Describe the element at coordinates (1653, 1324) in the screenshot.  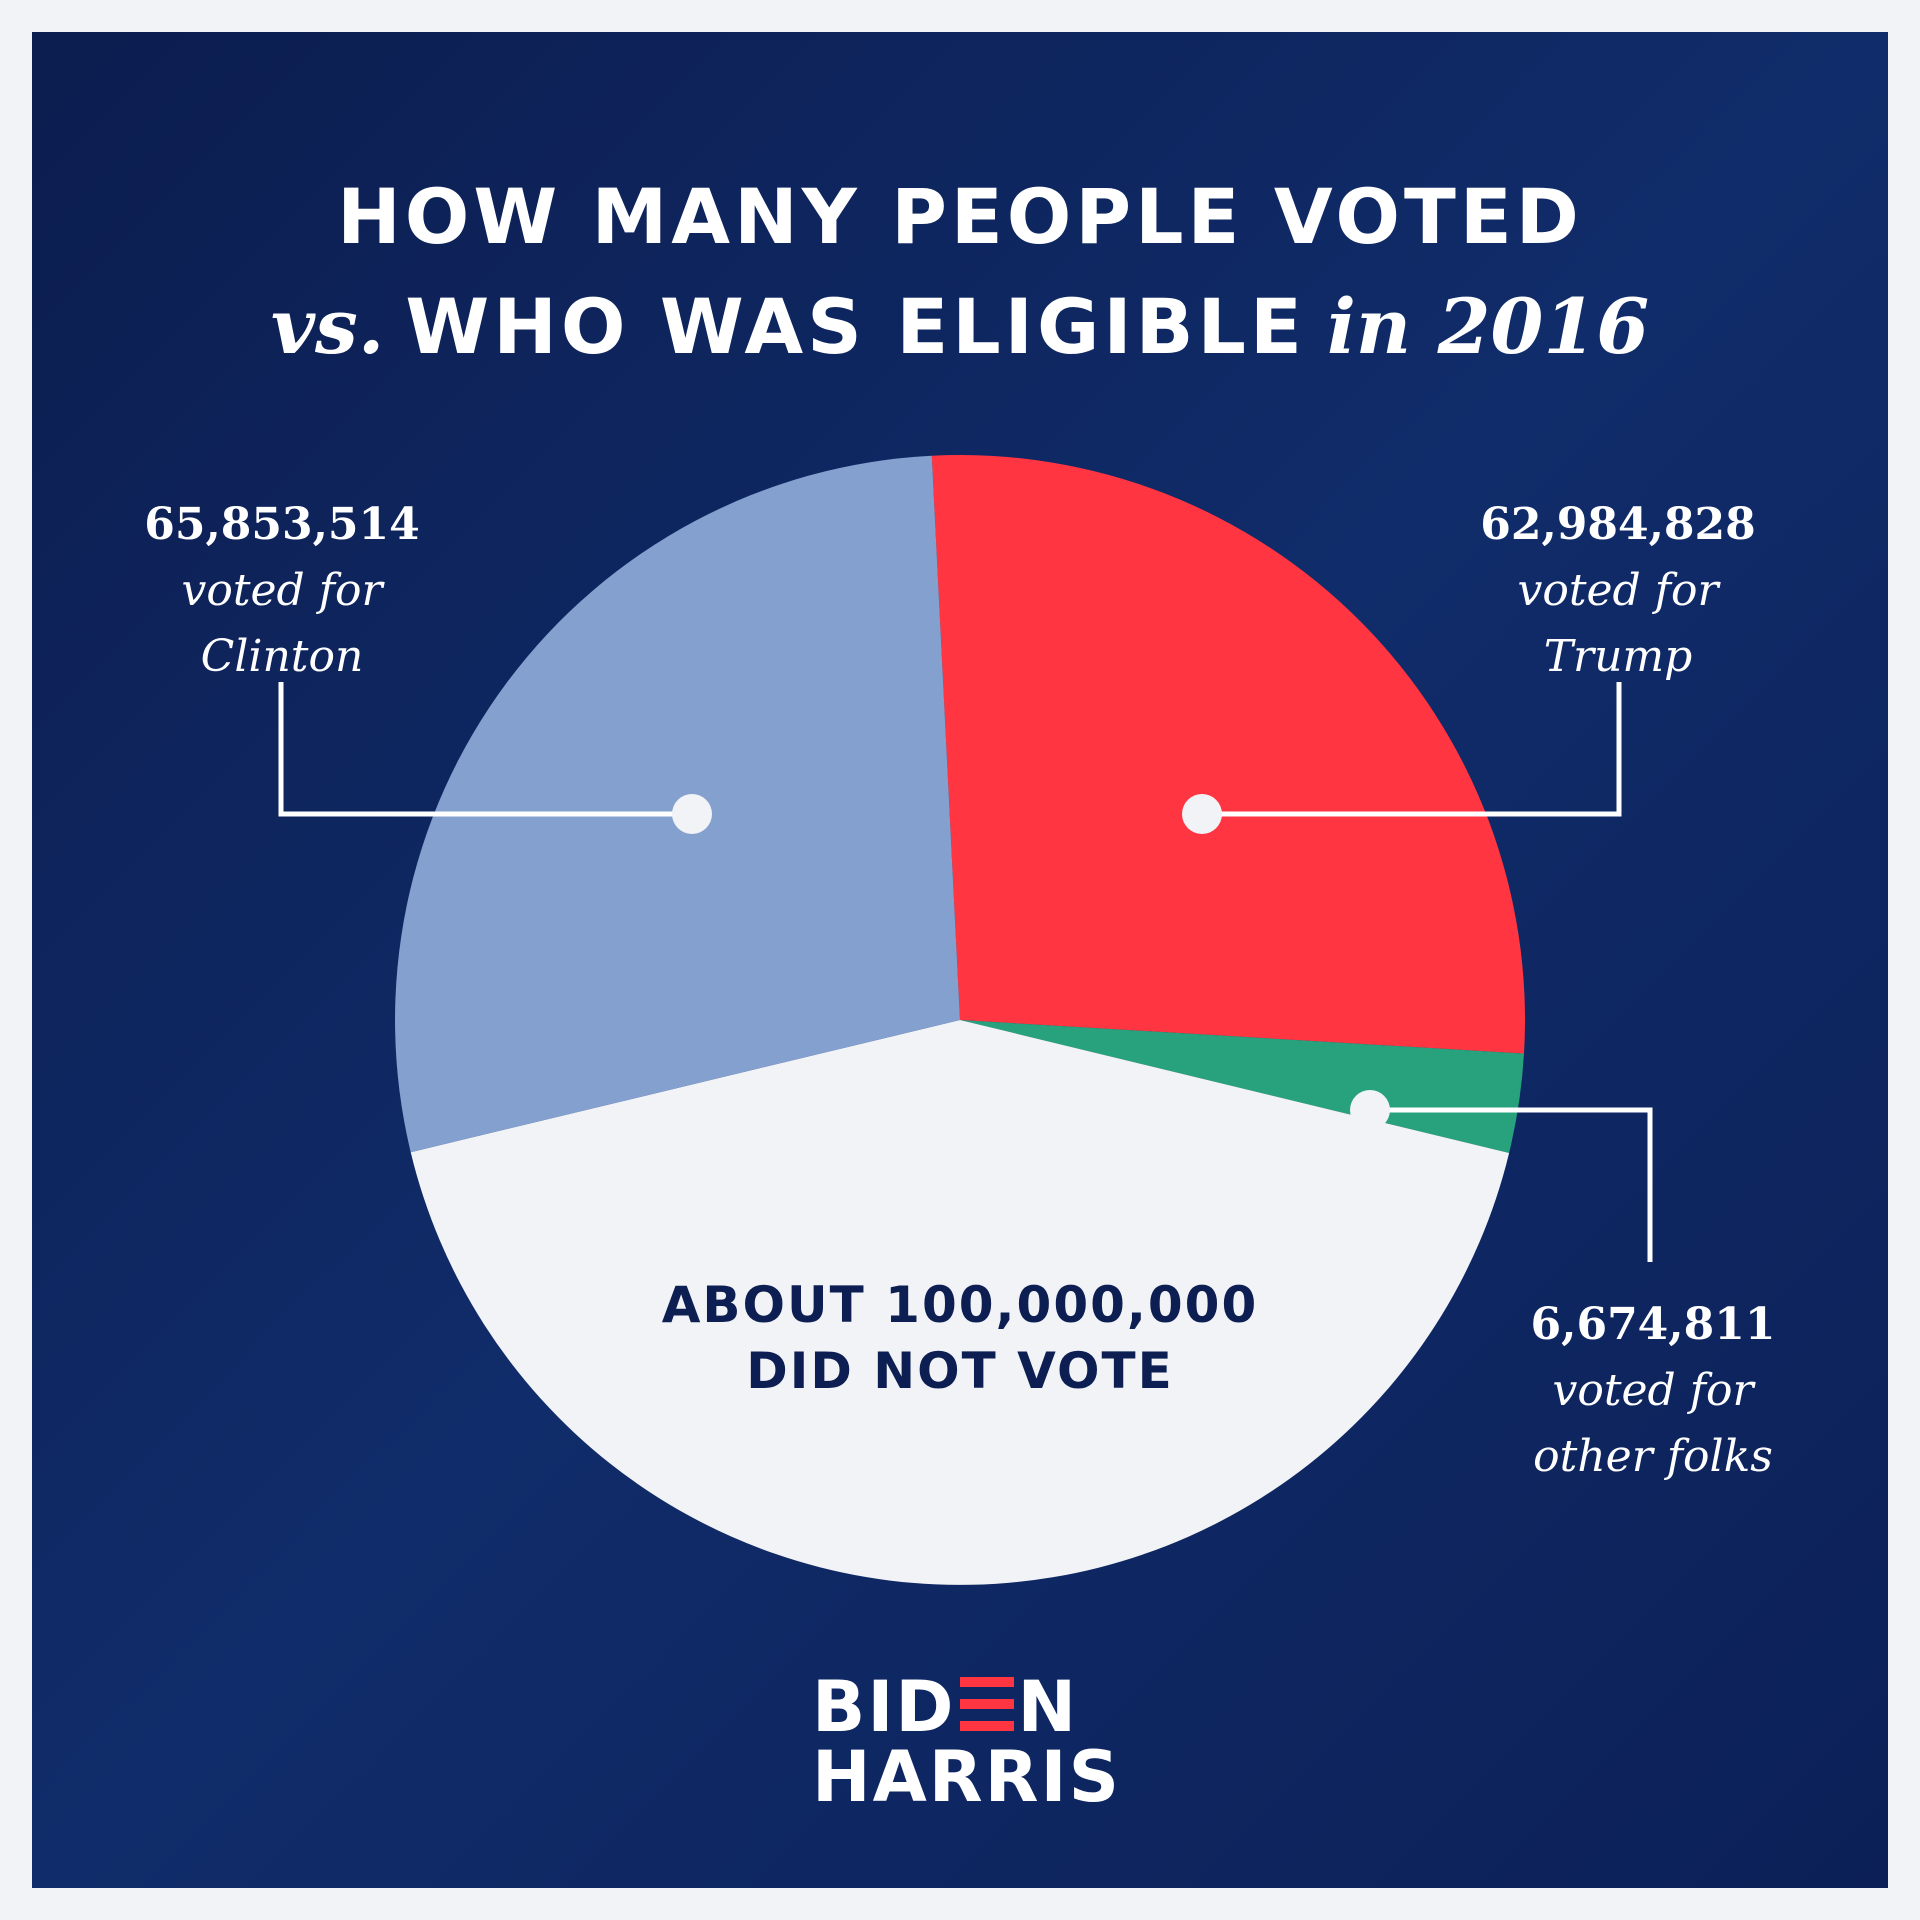
I see `other-votes: 6,674,811` at that location.